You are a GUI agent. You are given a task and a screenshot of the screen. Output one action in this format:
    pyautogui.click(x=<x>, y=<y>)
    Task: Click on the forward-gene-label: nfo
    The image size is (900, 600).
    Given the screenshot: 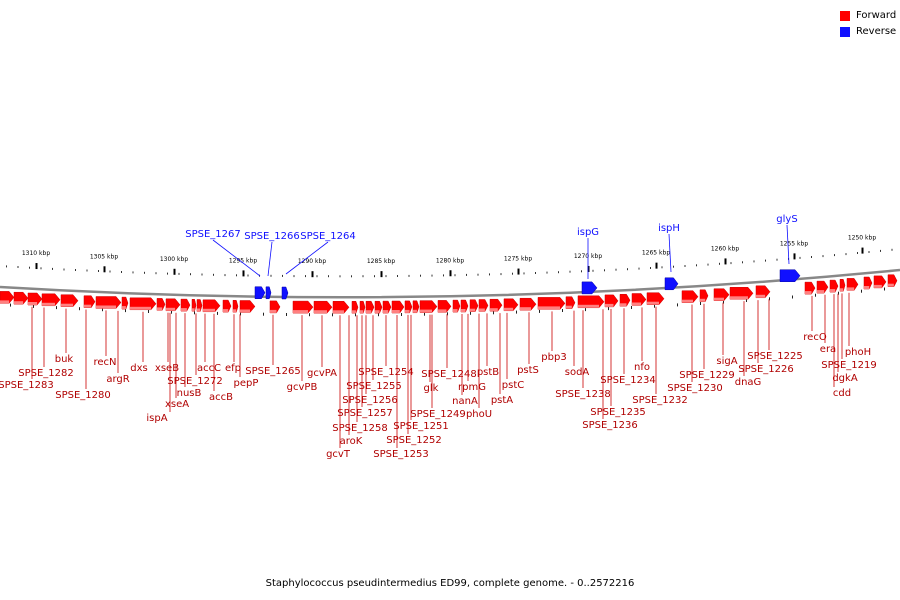 What is the action you would take?
    pyautogui.click(x=642, y=367)
    